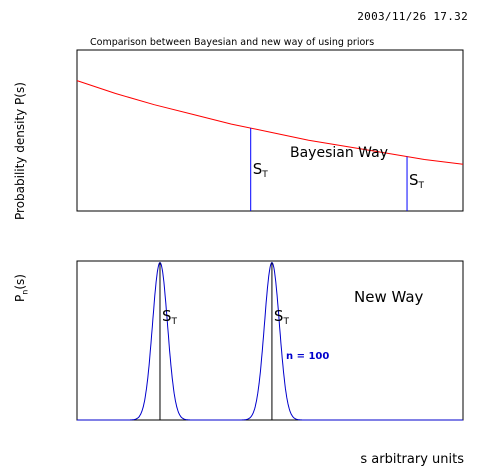 Image resolution: width=482 pixels, height=468 pixels. What do you see at coordinates (412, 16) in the screenshot?
I see `timestamp: 2003/11/26 17.32` at bounding box center [412, 16].